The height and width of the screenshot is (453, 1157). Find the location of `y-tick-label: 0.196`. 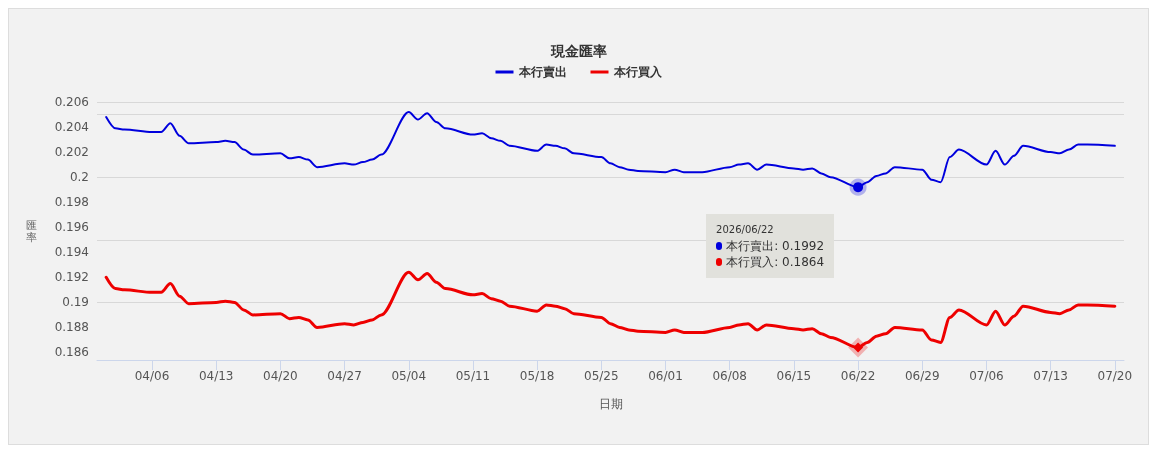

y-tick-label: 0.196 is located at coordinates (71, 227).